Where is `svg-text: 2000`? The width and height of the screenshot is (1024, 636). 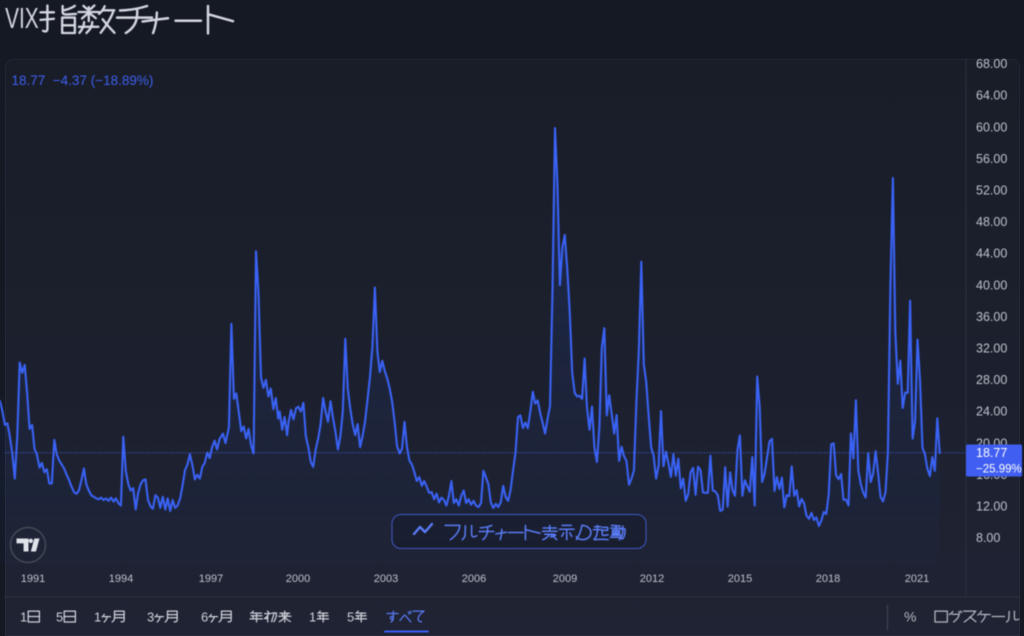 svg-text: 2000 is located at coordinates (298, 579).